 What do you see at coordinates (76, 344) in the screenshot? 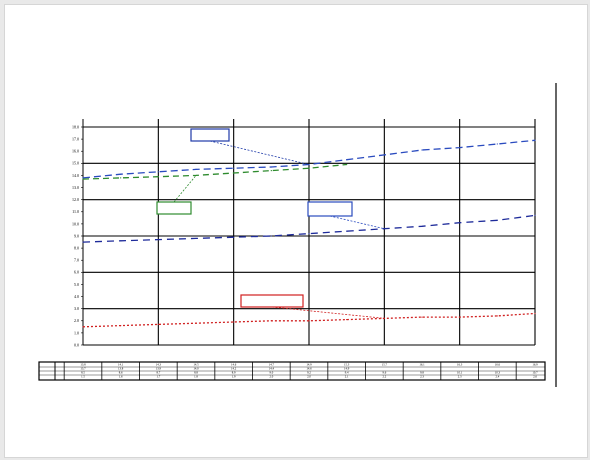
I see `y-tick-label: 0.0` at bounding box center [76, 344].